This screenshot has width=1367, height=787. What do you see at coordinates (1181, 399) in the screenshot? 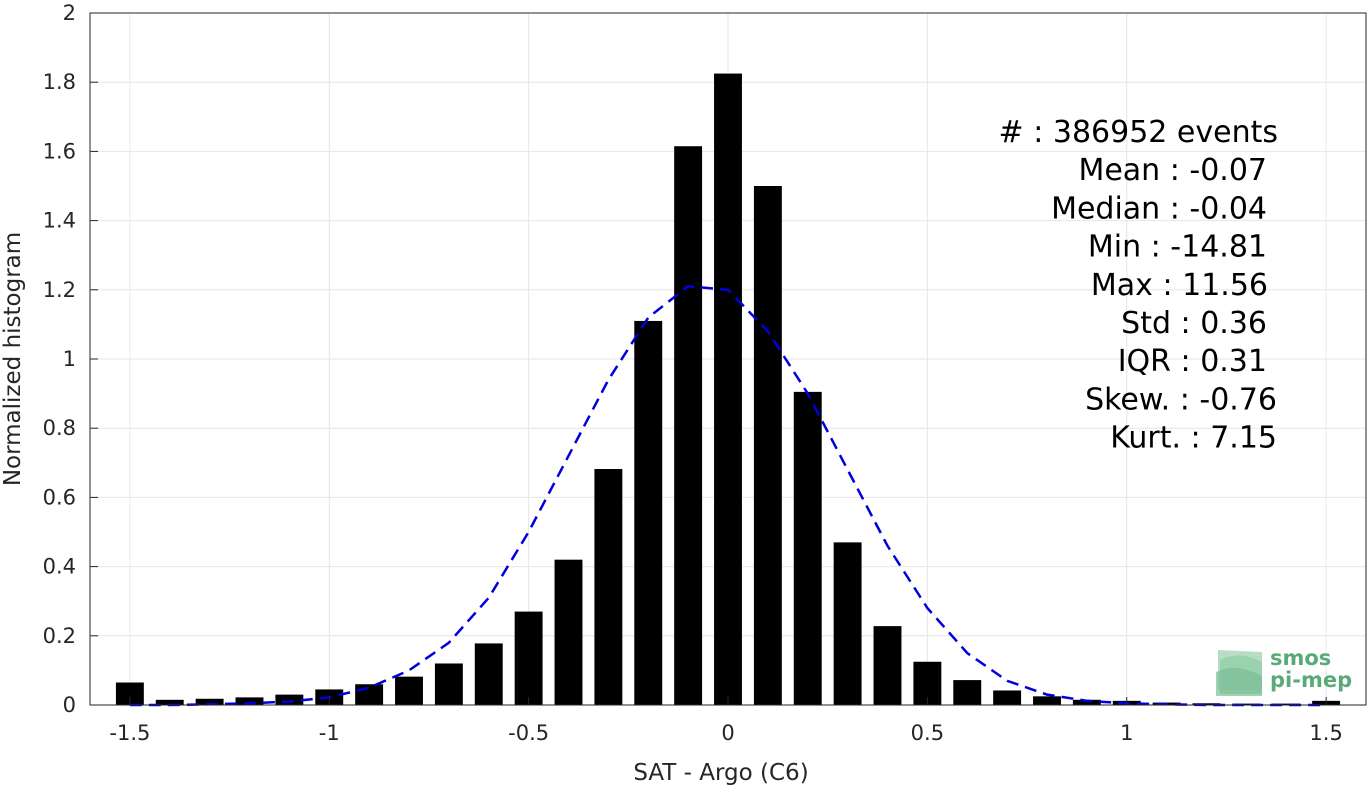
I see `stat-line: Skew. : -0.76` at bounding box center [1181, 399].